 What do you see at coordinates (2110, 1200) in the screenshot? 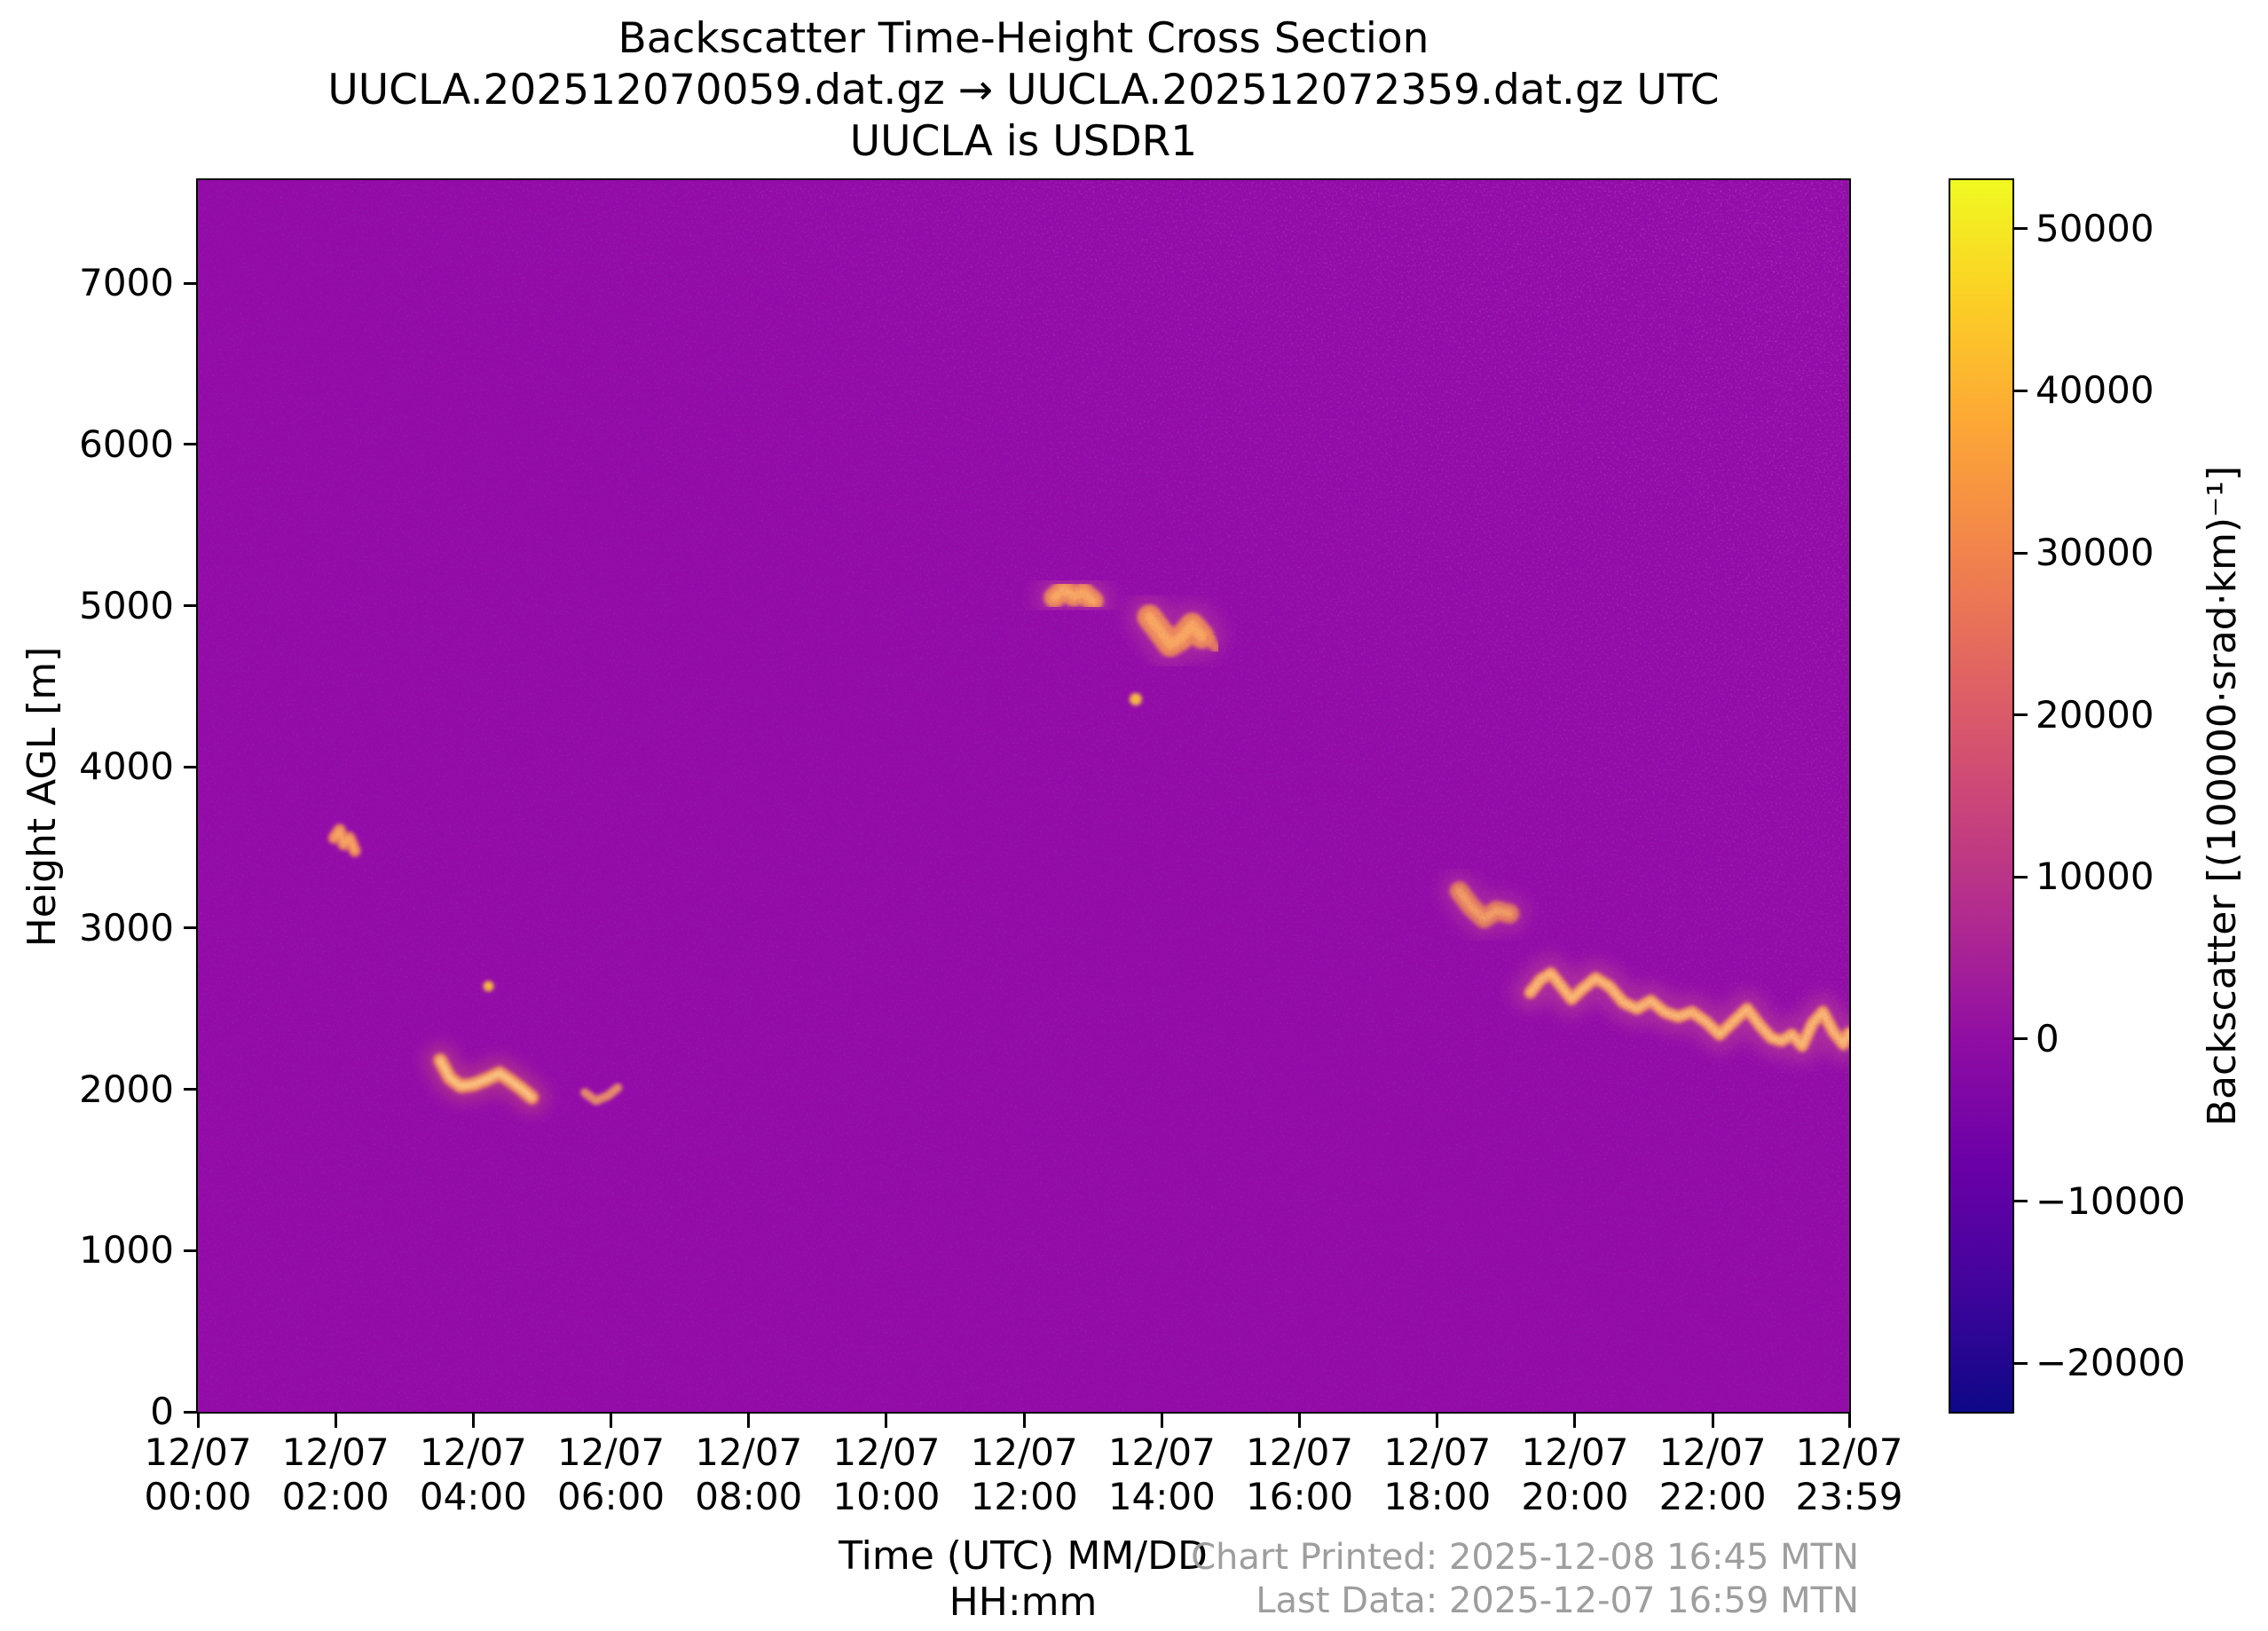
I see `colorbar-tick-label: −10000` at bounding box center [2110, 1200].